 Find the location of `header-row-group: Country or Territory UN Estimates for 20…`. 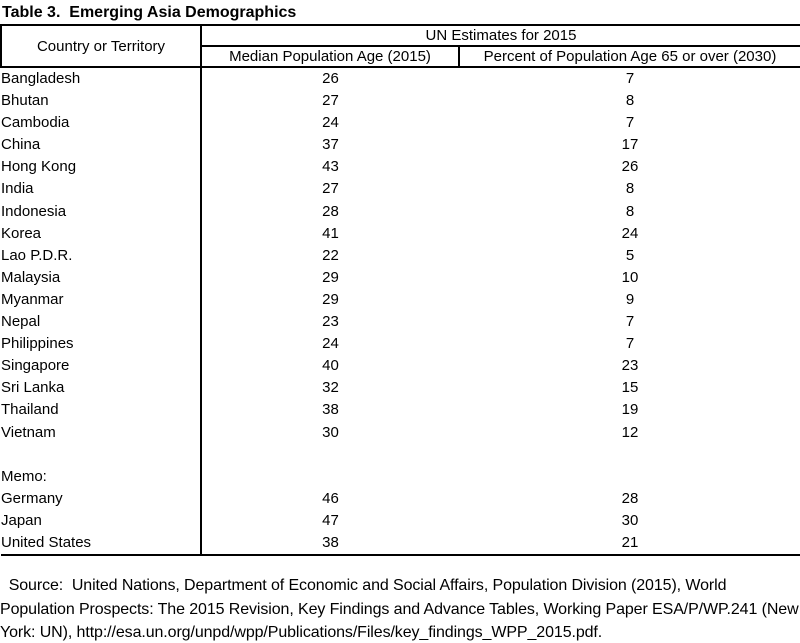

header-row-group: Country or Territory UN Estimates for 20… is located at coordinates (400, 46).